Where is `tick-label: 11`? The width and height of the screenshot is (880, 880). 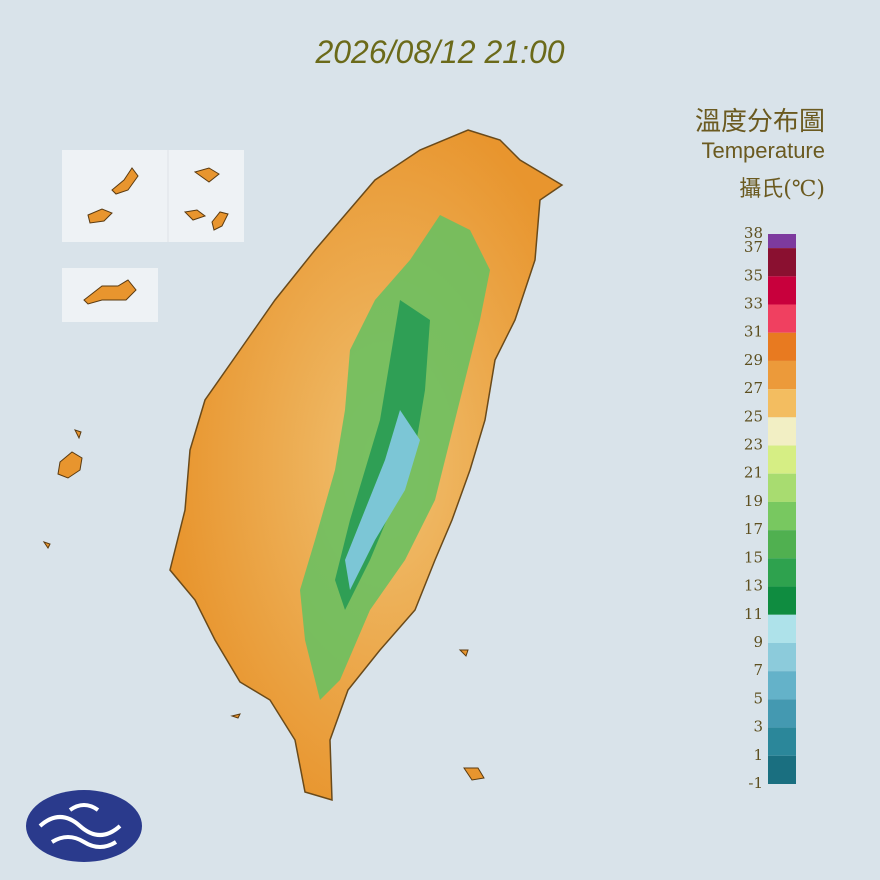 tick-label: 11 is located at coordinates (753, 614).